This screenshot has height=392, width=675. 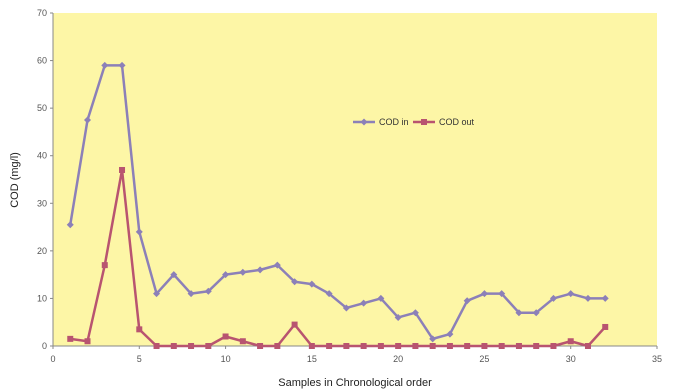 I want to click on legend-marker-cod-out, so click(x=424, y=122).